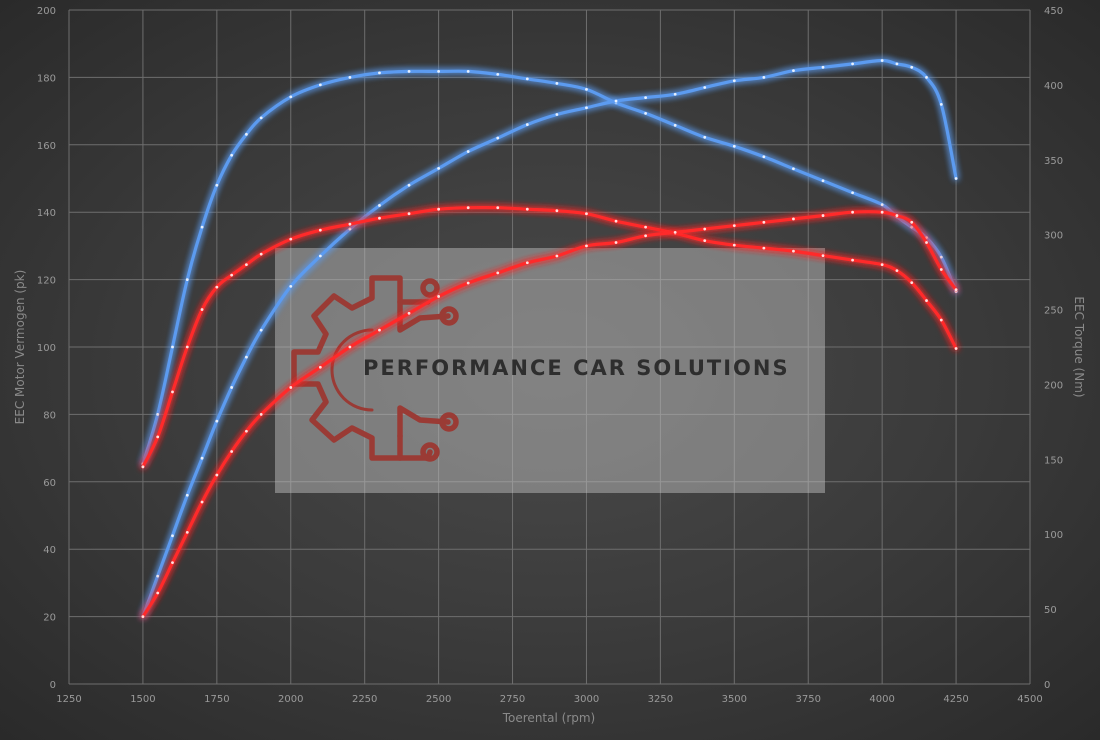 Image resolution: width=1100 pixels, height=740 pixels. Describe the element at coordinates (53, 685) in the screenshot. I see `y-left-tick-label: 0` at that location.